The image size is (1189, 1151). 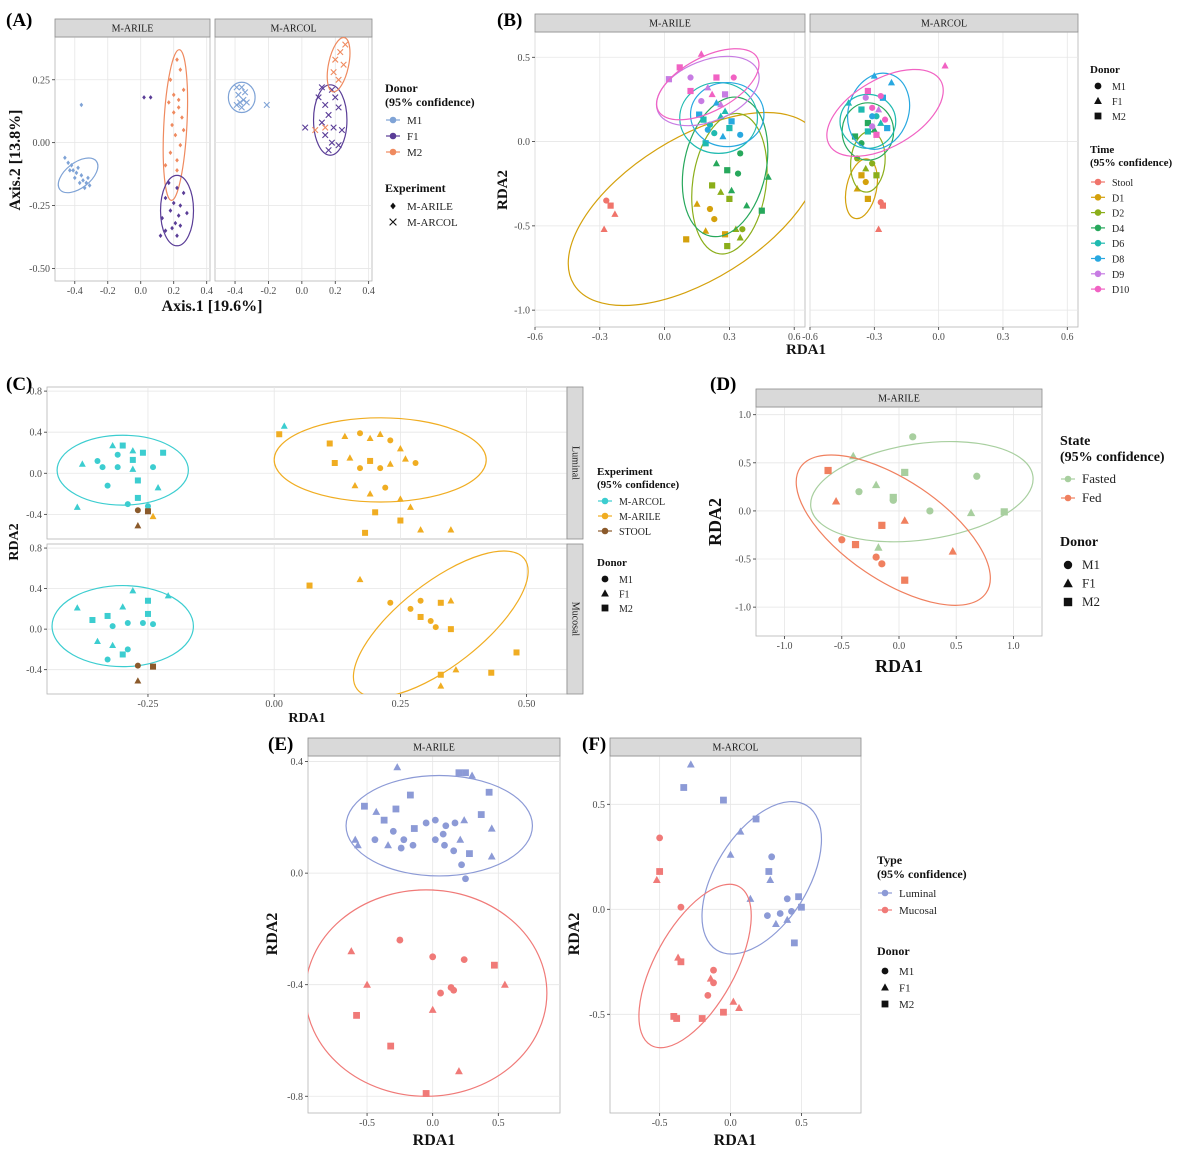 I want to click on legend-item-label: Stool, so click(x=1122, y=183).